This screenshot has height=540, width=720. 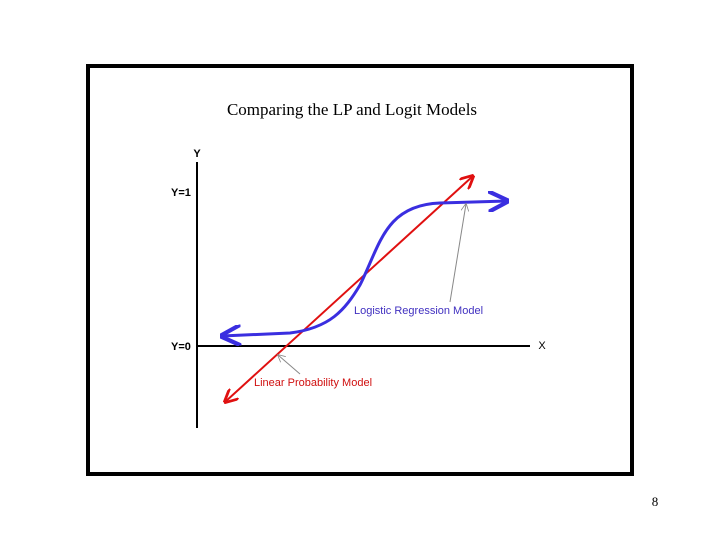 What do you see at coordinates (655, 501) in the screenshot?
I see `page-number: 8` at bounding box center [655, 501].